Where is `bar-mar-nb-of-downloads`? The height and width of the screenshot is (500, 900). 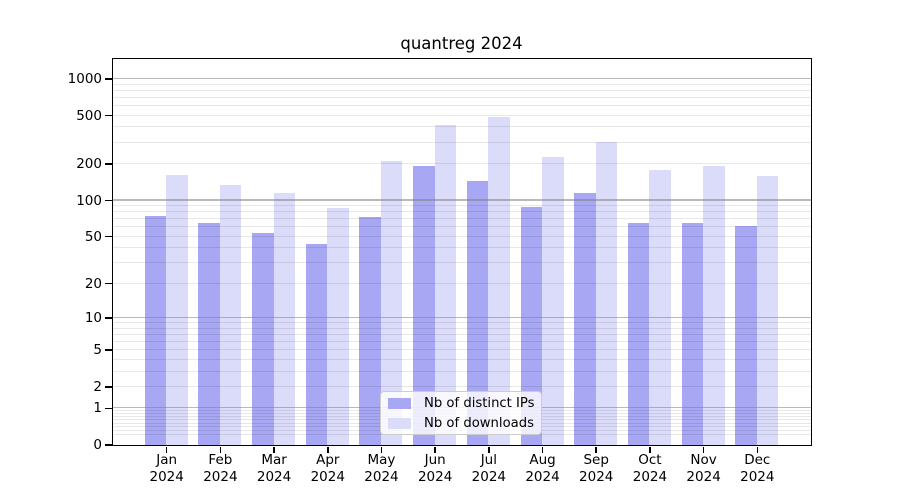
bar-mar-nb-of-downloads is located at coordinates (284, 318).